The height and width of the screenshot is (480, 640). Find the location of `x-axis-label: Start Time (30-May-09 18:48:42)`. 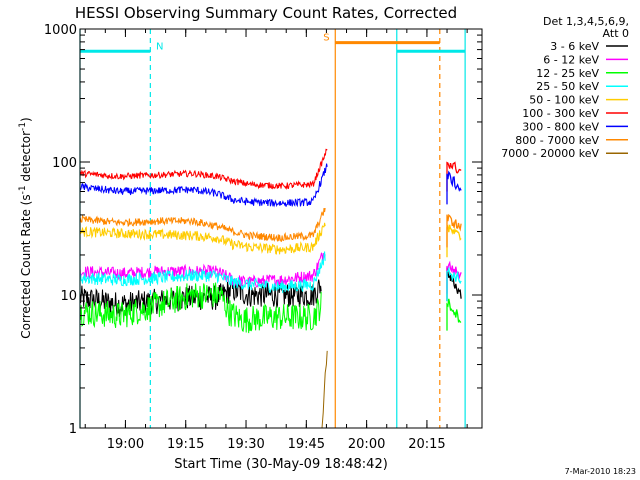

x-axis-label: Start Time (30-May-09 18:48:42) is located at coordinates (281, 464).